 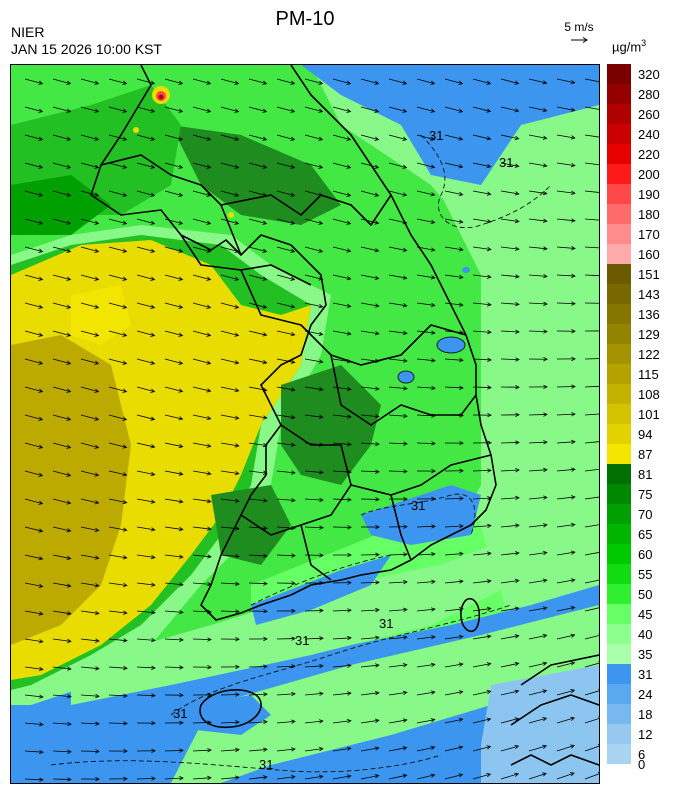 What do you see at coordinates (645, 554) in the screenshot?
I see `legend-label: 60` at bounding box center [645, 554].